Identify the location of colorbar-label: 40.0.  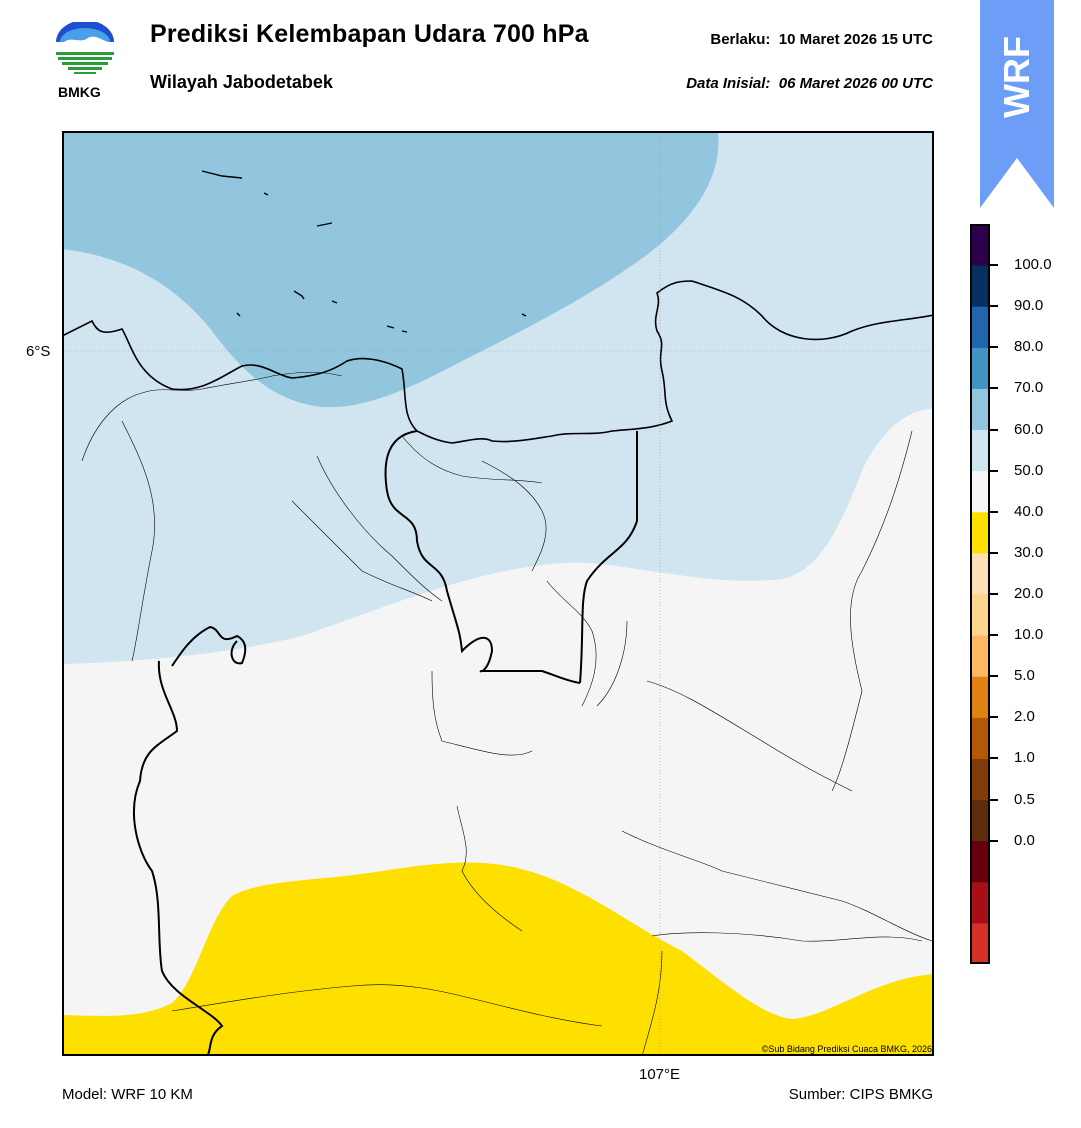
(1029, 511).